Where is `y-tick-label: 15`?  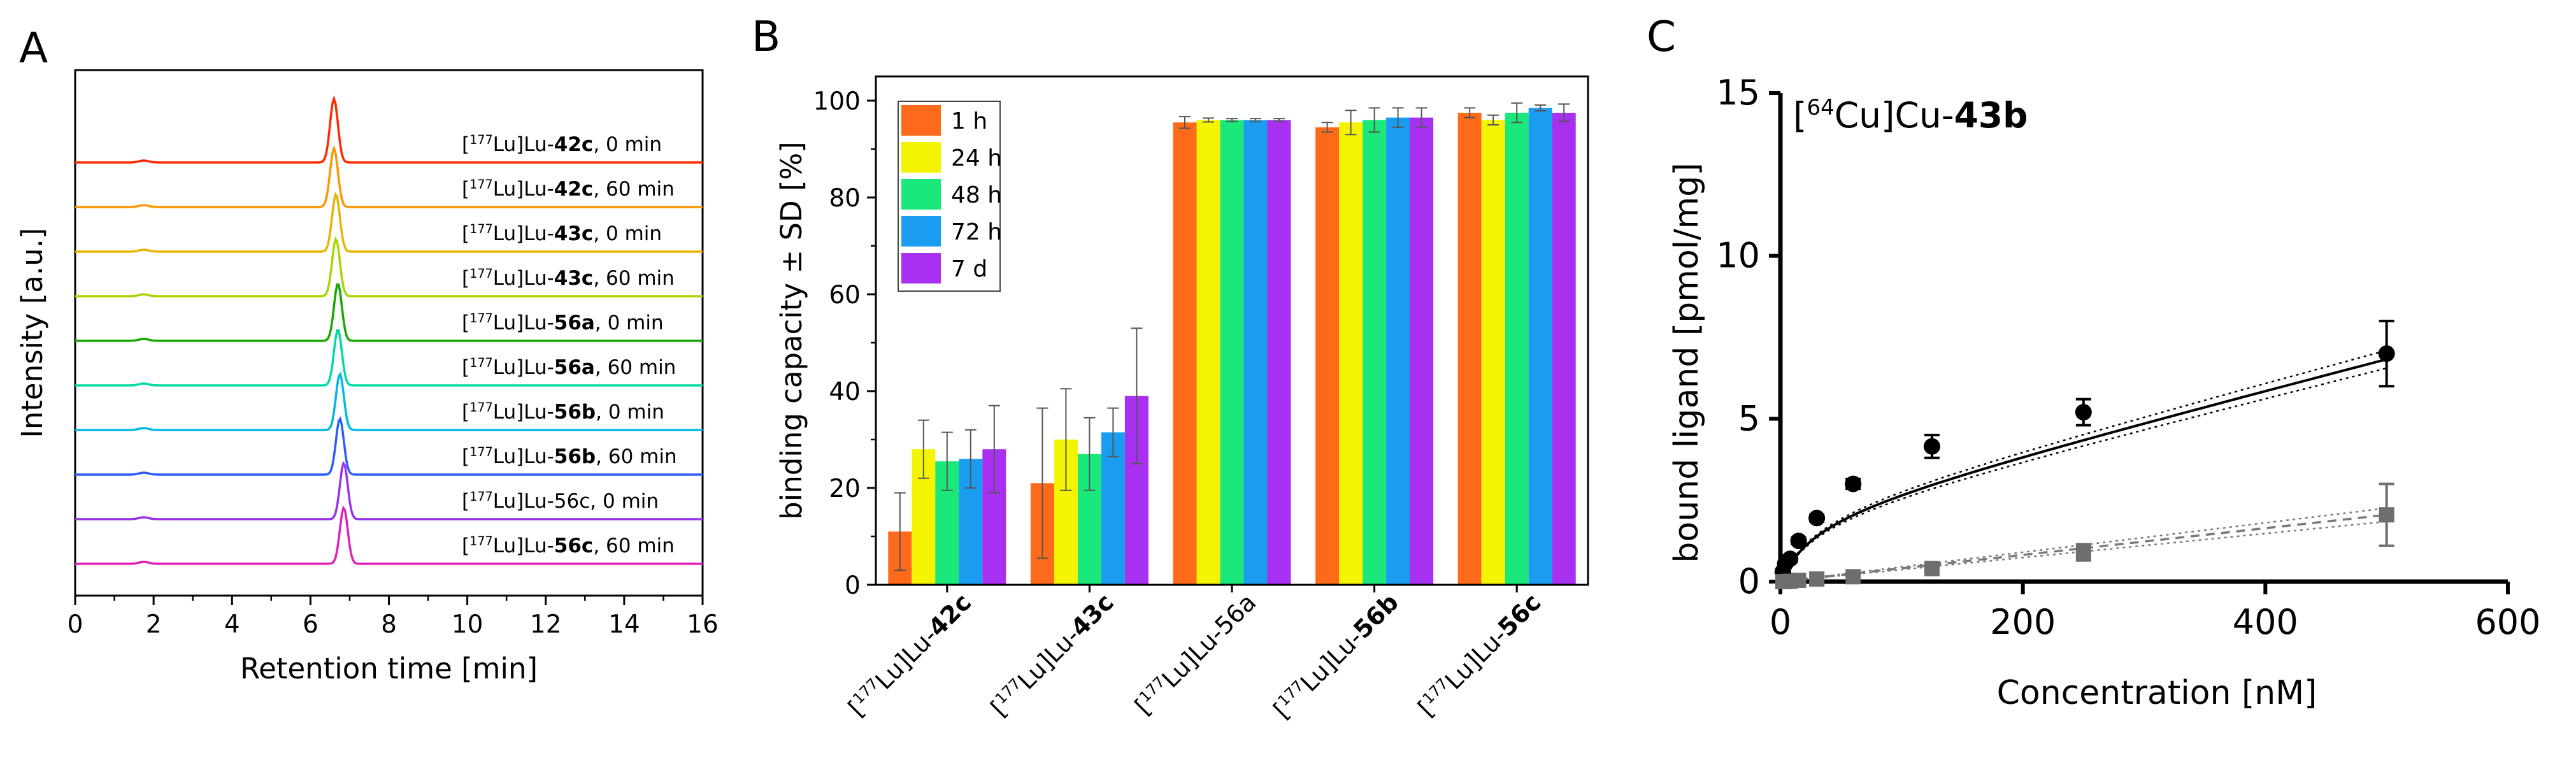
y-tick-label: 15 is located at coordinates (1738, 93).